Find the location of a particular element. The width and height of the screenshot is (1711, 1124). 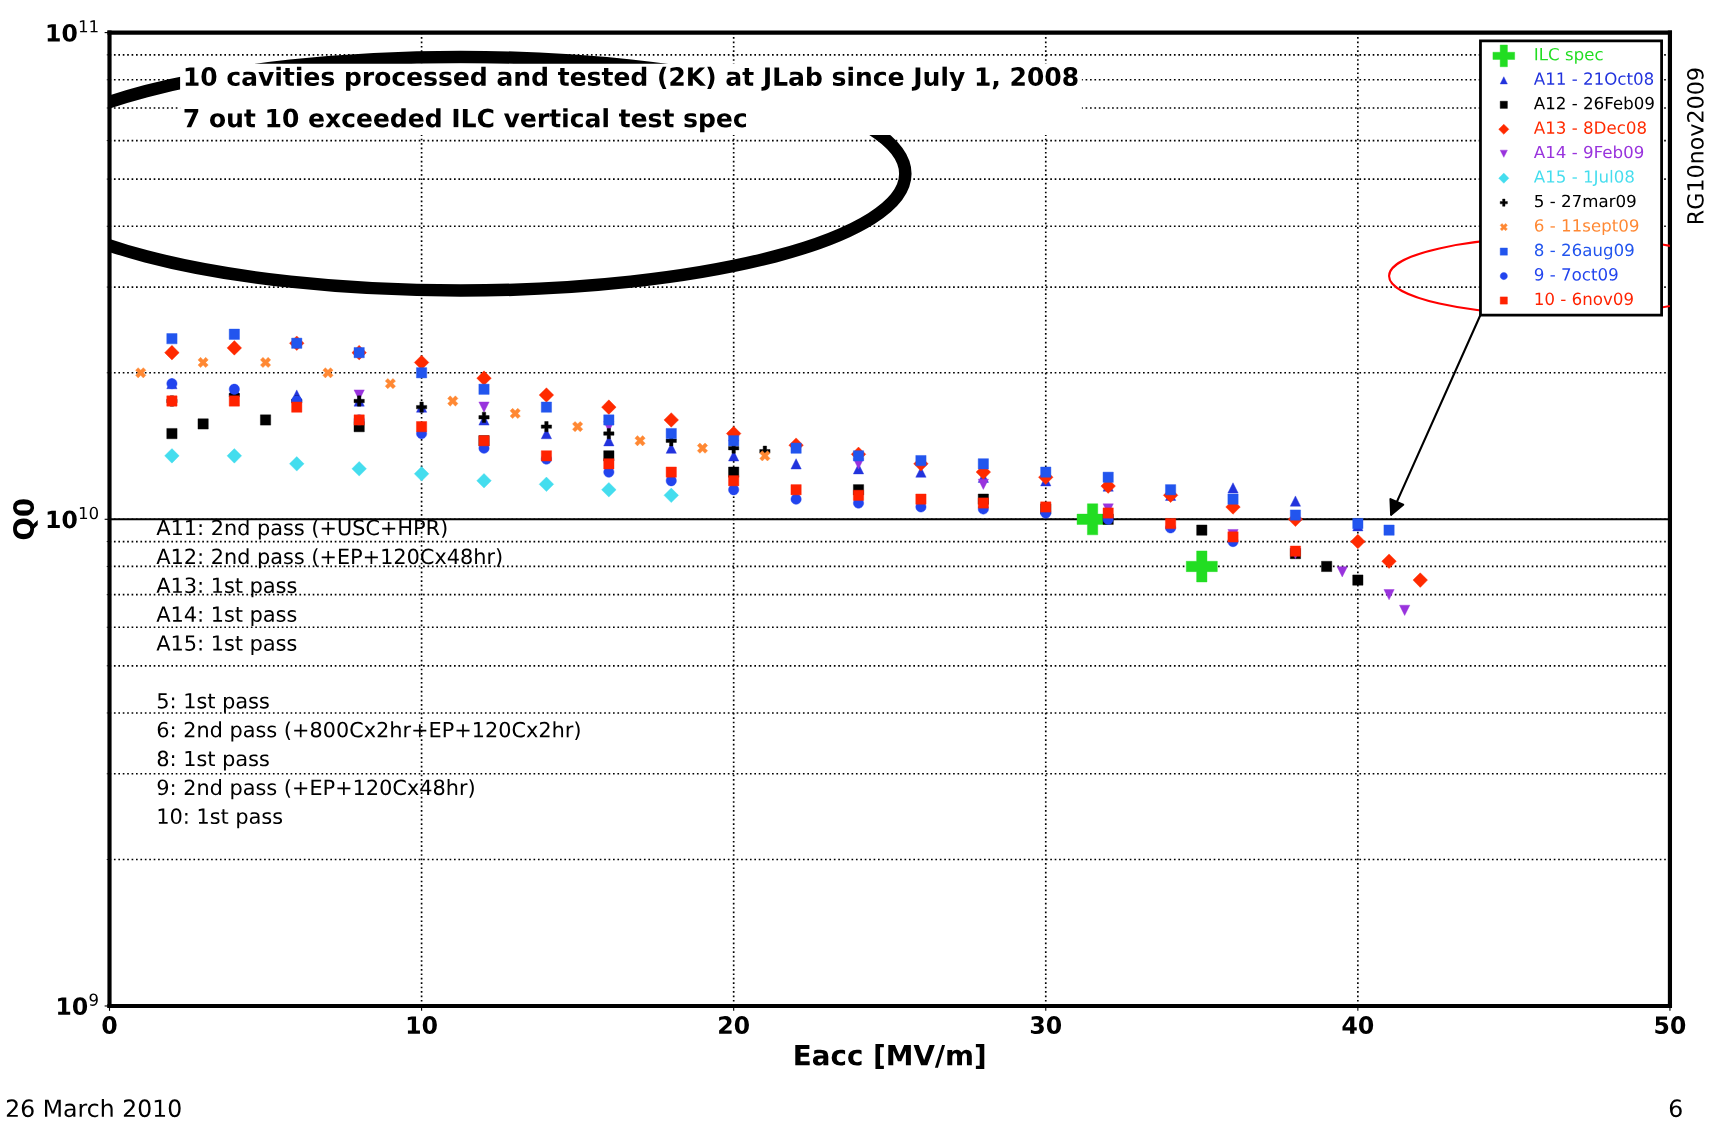

text: 6 is located at coordinates (1675, 1108).